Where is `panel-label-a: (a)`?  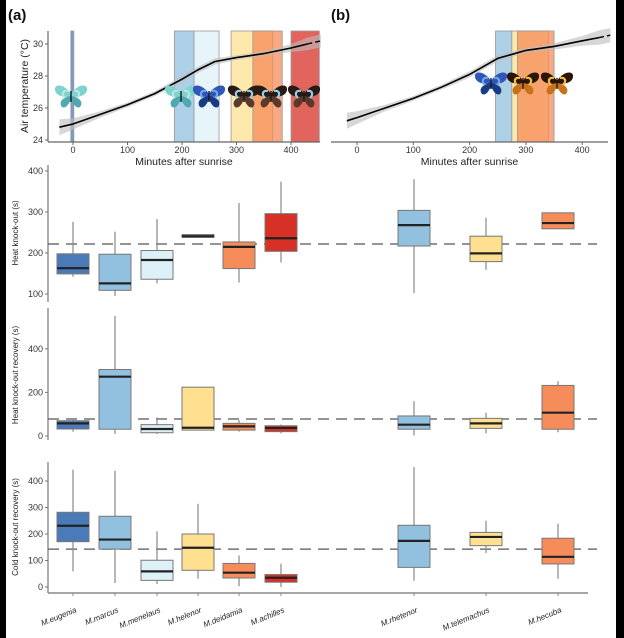 panel-label-a: (a) is located at coordinates (17, 15).